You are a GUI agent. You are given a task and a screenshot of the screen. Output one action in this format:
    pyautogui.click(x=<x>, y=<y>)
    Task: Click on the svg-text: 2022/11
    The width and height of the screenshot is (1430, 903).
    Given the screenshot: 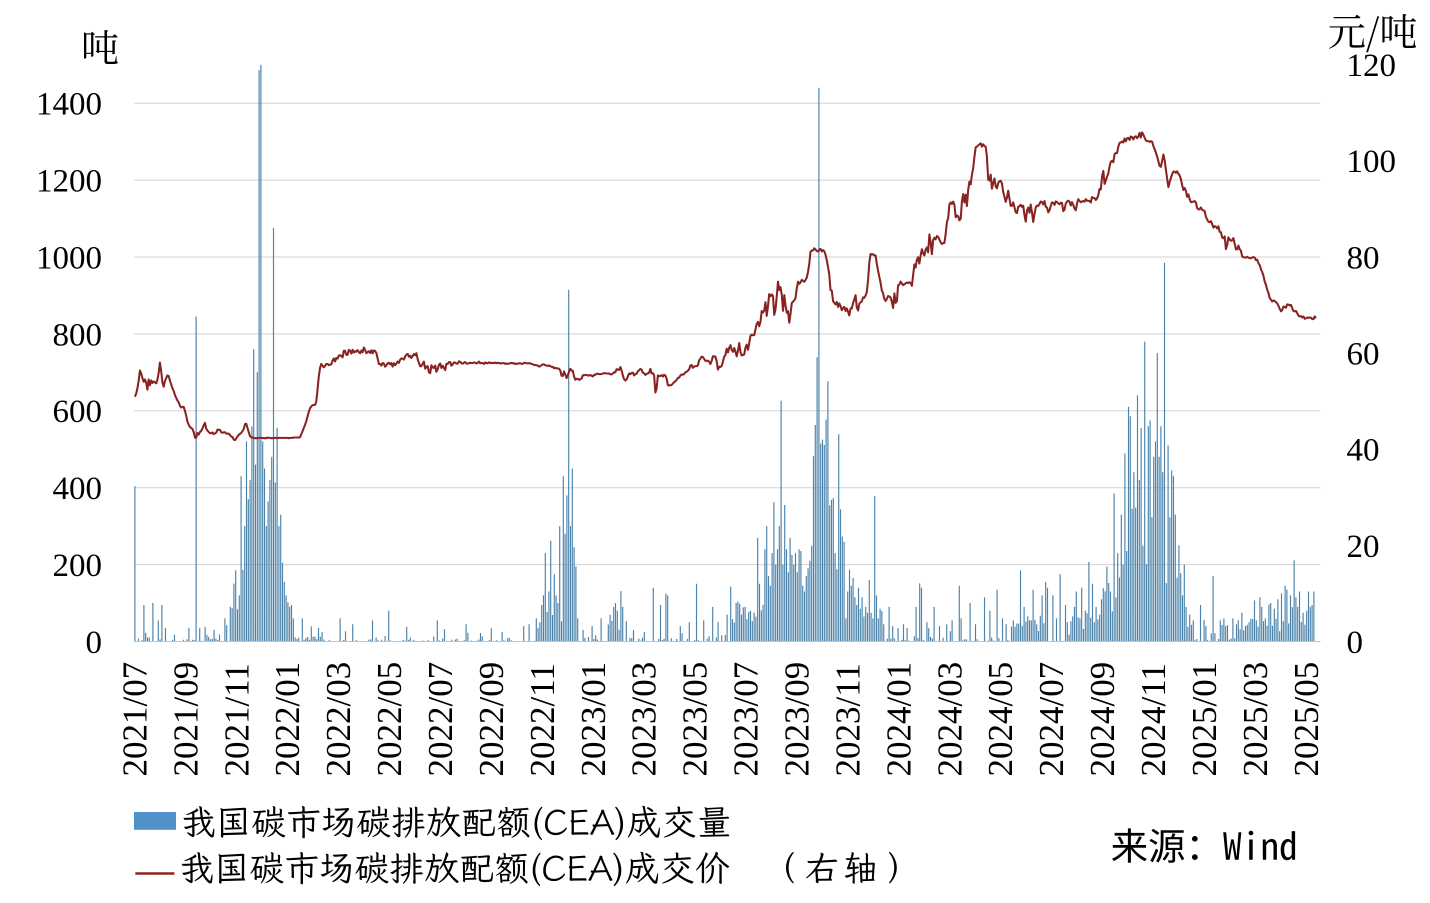 What is the action you would take?
    pyautogui.click(x=542, y=719)
    